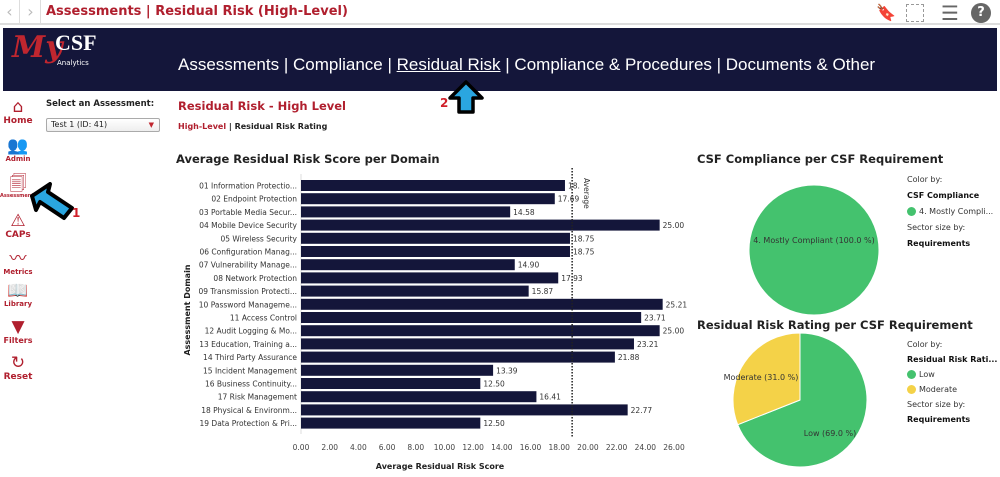 The image size is (1000, 477). I want to click on bar-chart-title: Average Residual Risk Score per Domain, so click(308, 159).